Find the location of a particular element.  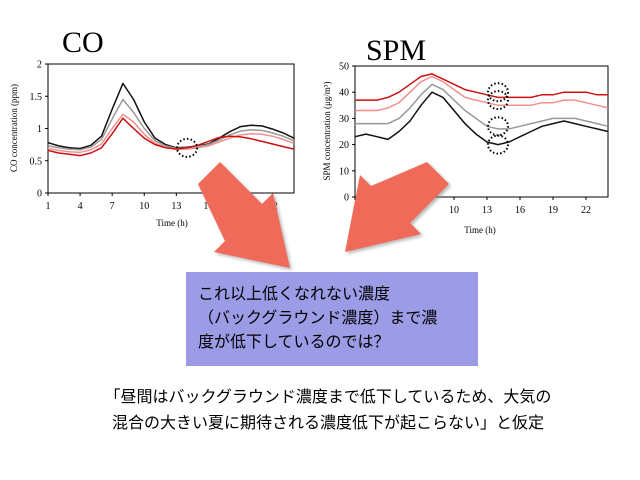

co-ytick-label: 0.5 is located at coordinates (36, 161).